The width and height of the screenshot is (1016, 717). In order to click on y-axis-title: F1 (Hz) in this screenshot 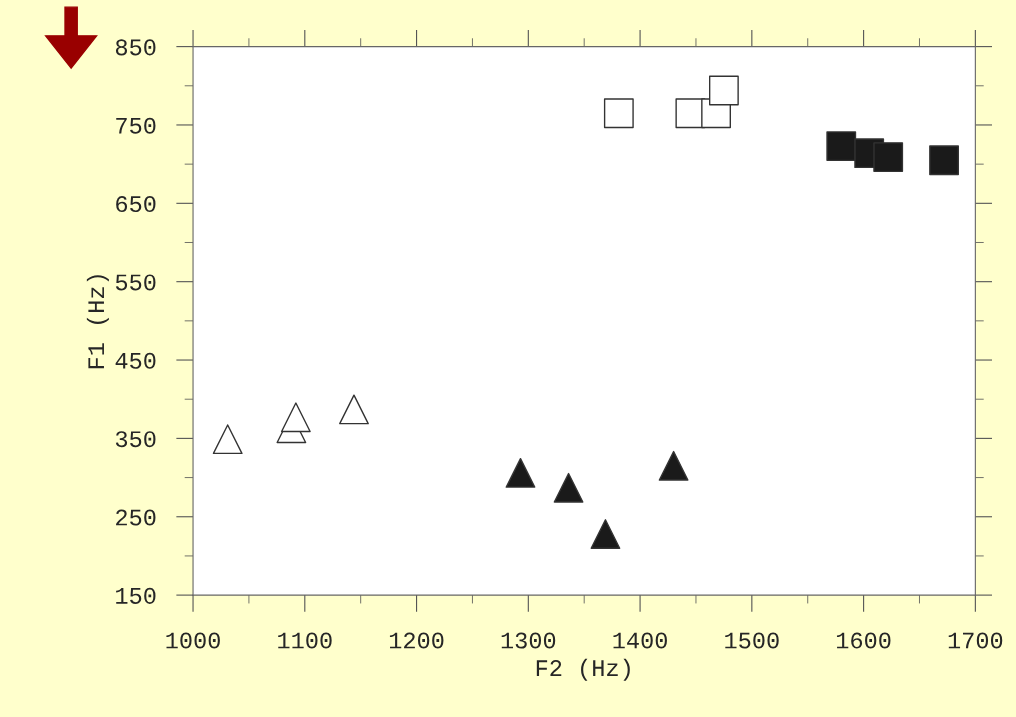, I will do `click(97, 322)`.